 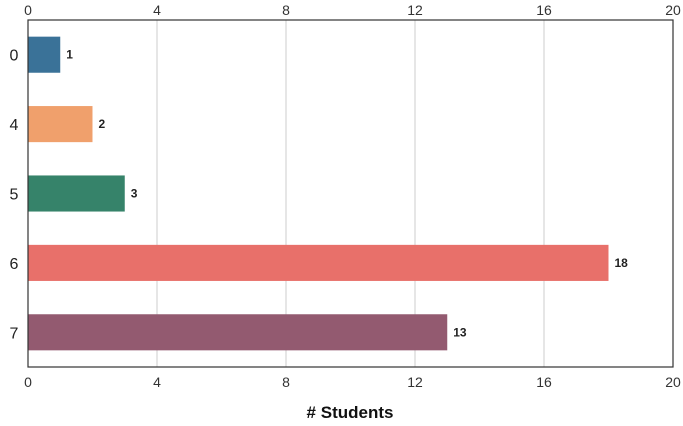 I want to click on x-tick-label-top: 0, so click(x=28, y=10).